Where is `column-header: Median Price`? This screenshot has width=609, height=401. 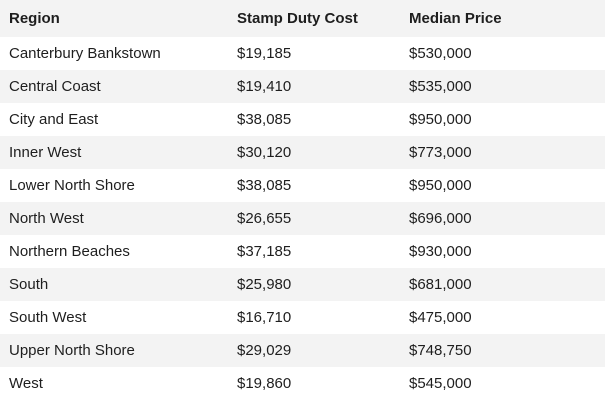 column-header: Median Price is located at coordinates (502, 18).